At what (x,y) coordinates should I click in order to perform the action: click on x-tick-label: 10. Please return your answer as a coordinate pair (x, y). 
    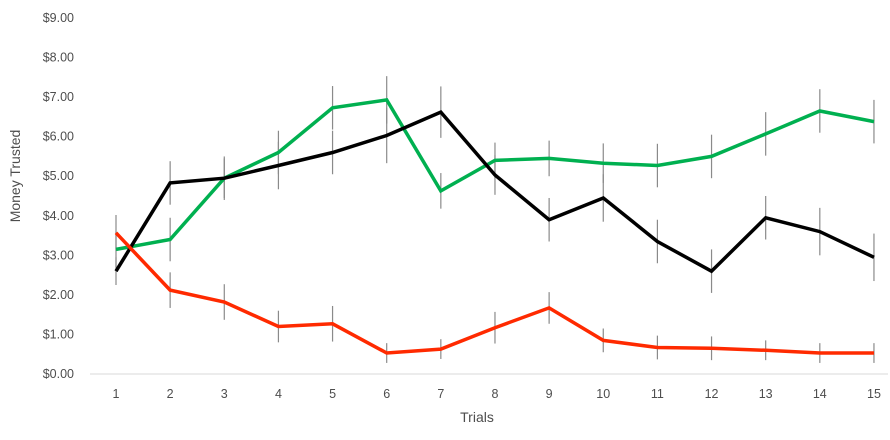
    Looking at the image, I should click on (603, 394).